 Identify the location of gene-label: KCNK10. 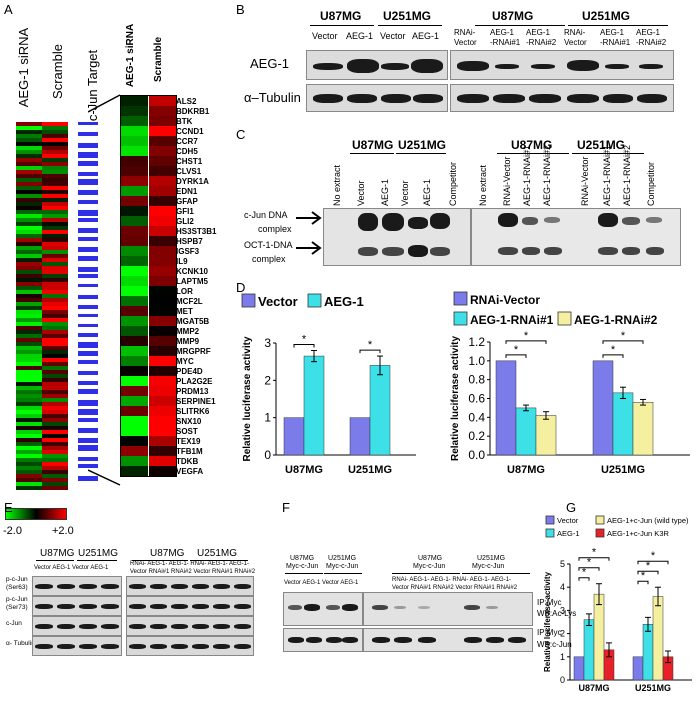
(192, 271).